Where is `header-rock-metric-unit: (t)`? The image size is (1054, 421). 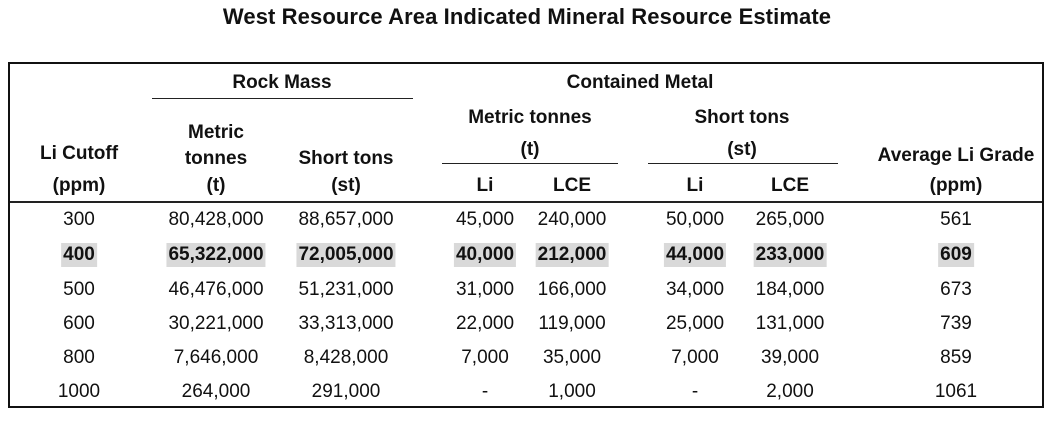 header-rock-metric-unit: (t) is located at coordinates (216, 185).